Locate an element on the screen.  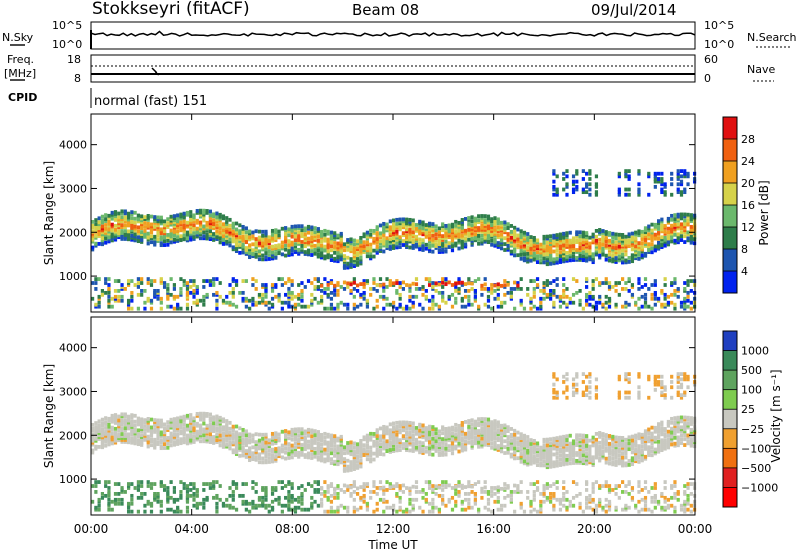
xtick-label: 16:00 is located at coordinates (493, 529).